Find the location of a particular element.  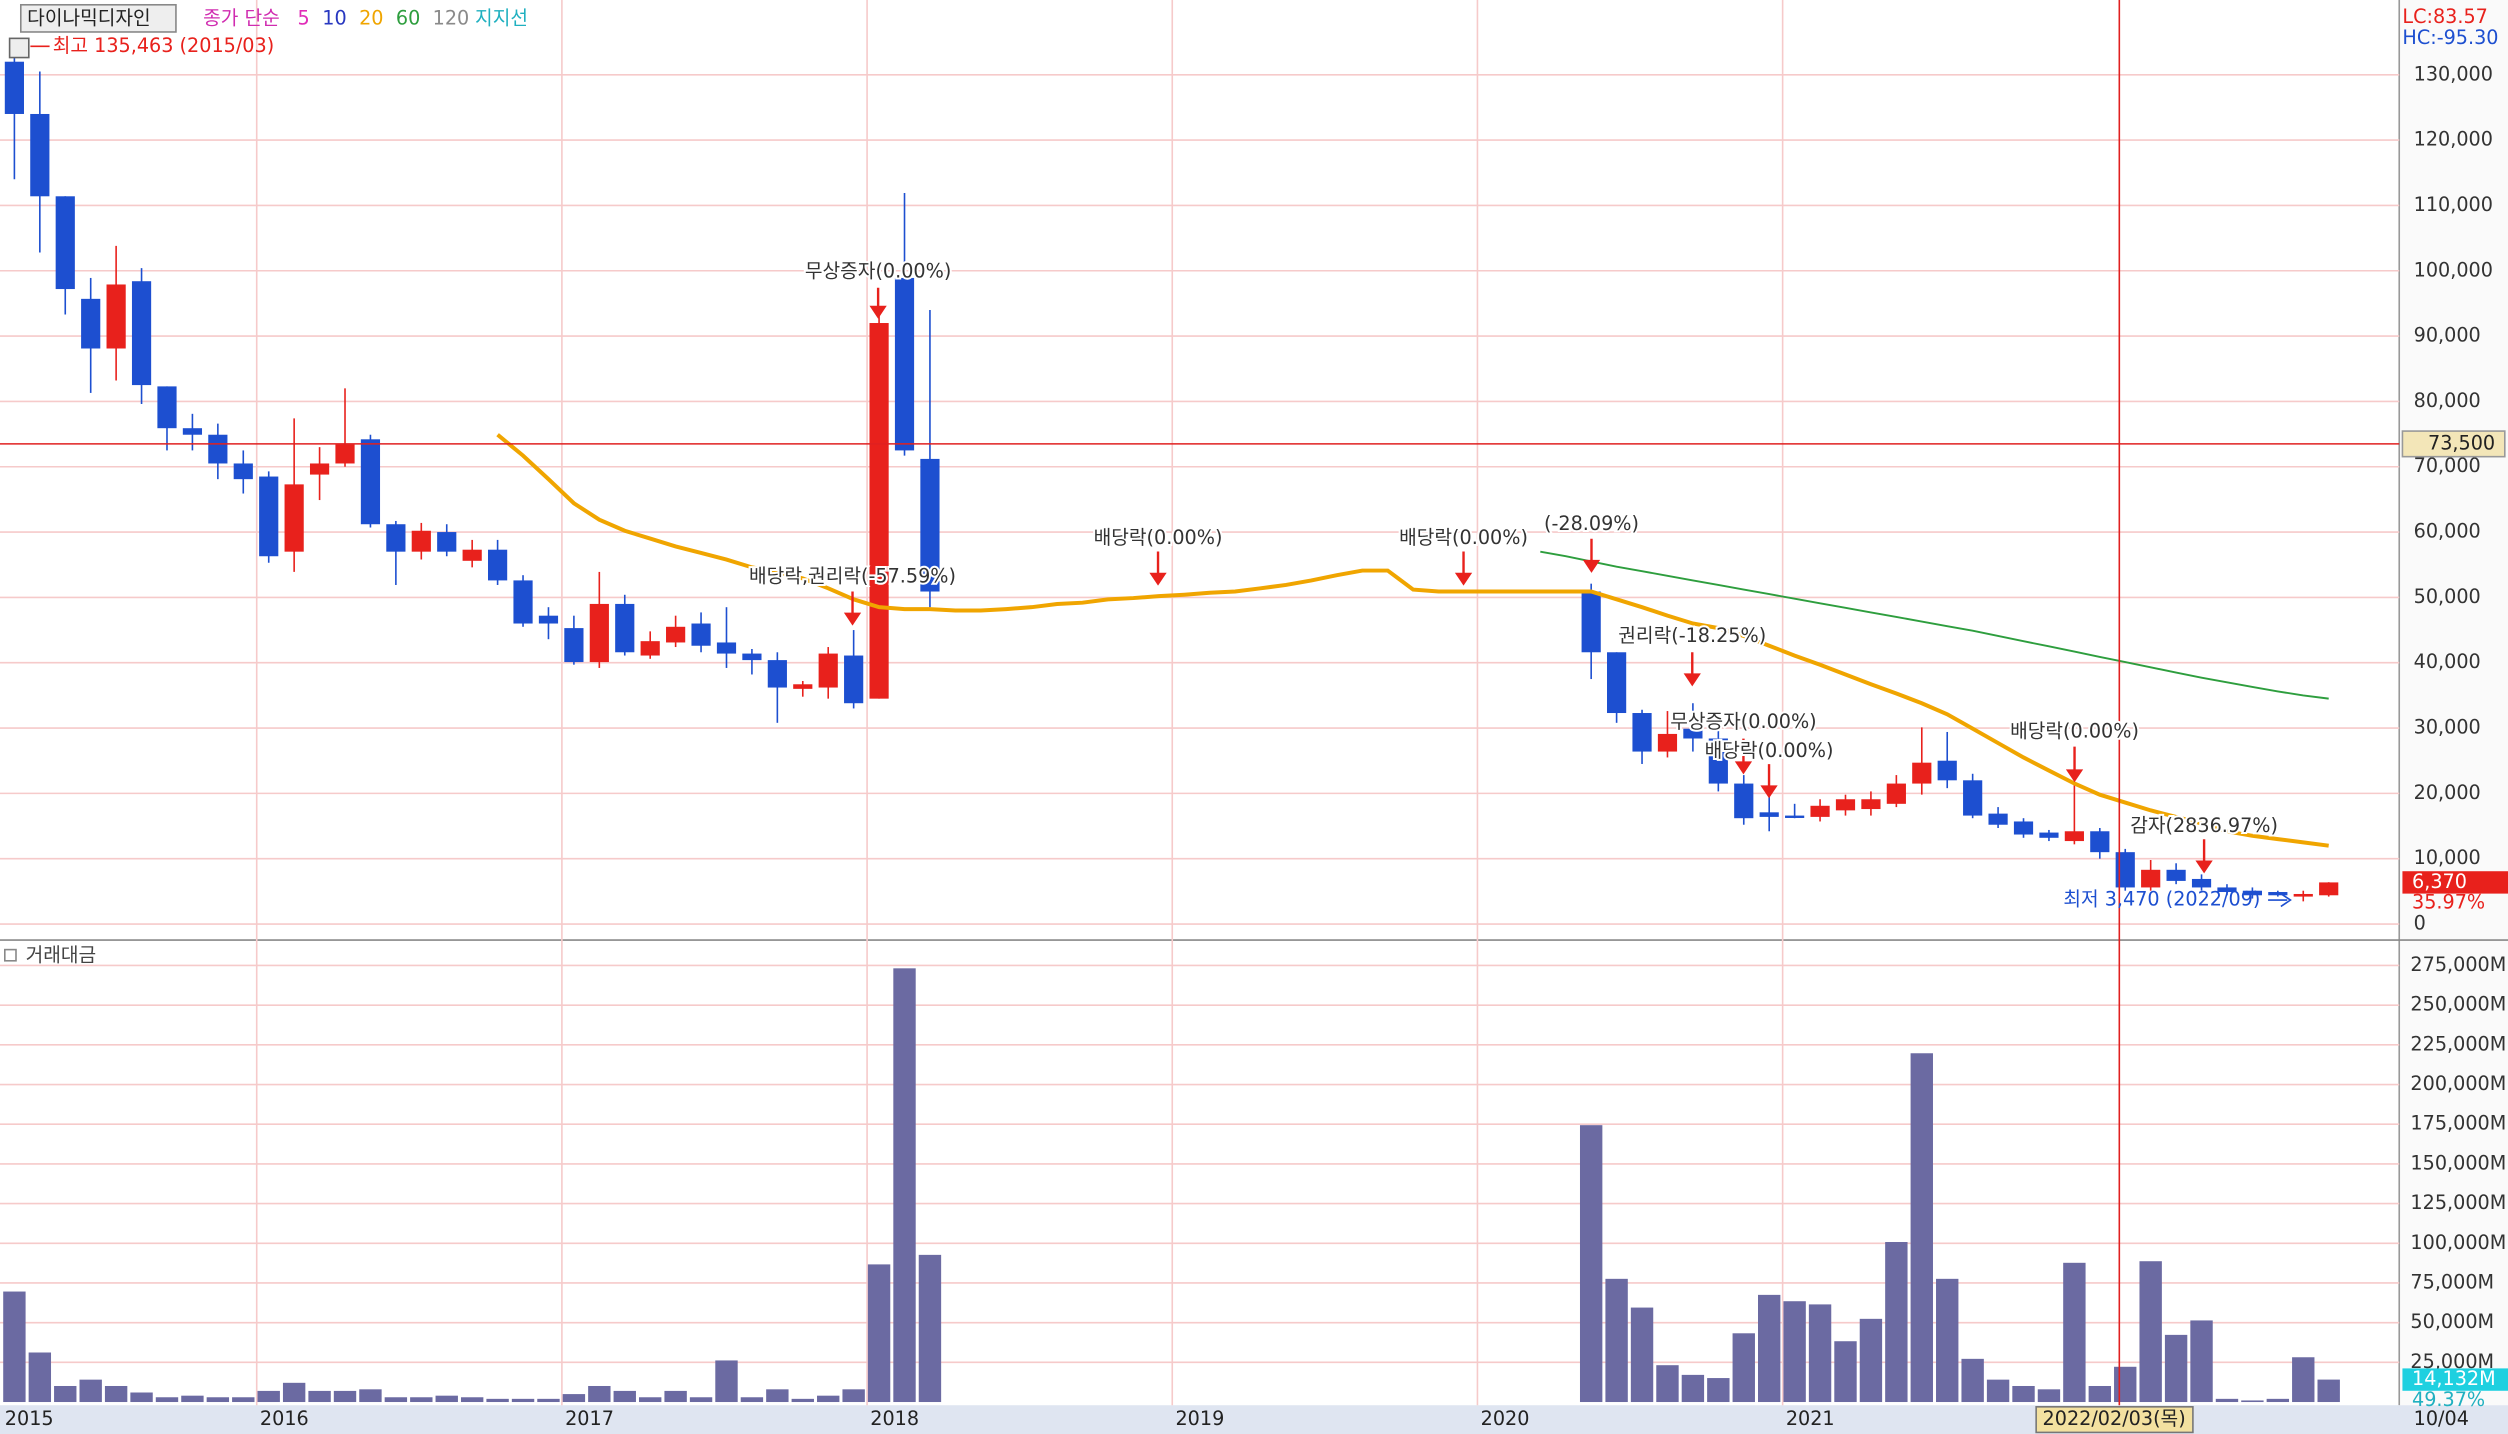

x-tick-label: 2015 is located at coordinates (29, 1418).